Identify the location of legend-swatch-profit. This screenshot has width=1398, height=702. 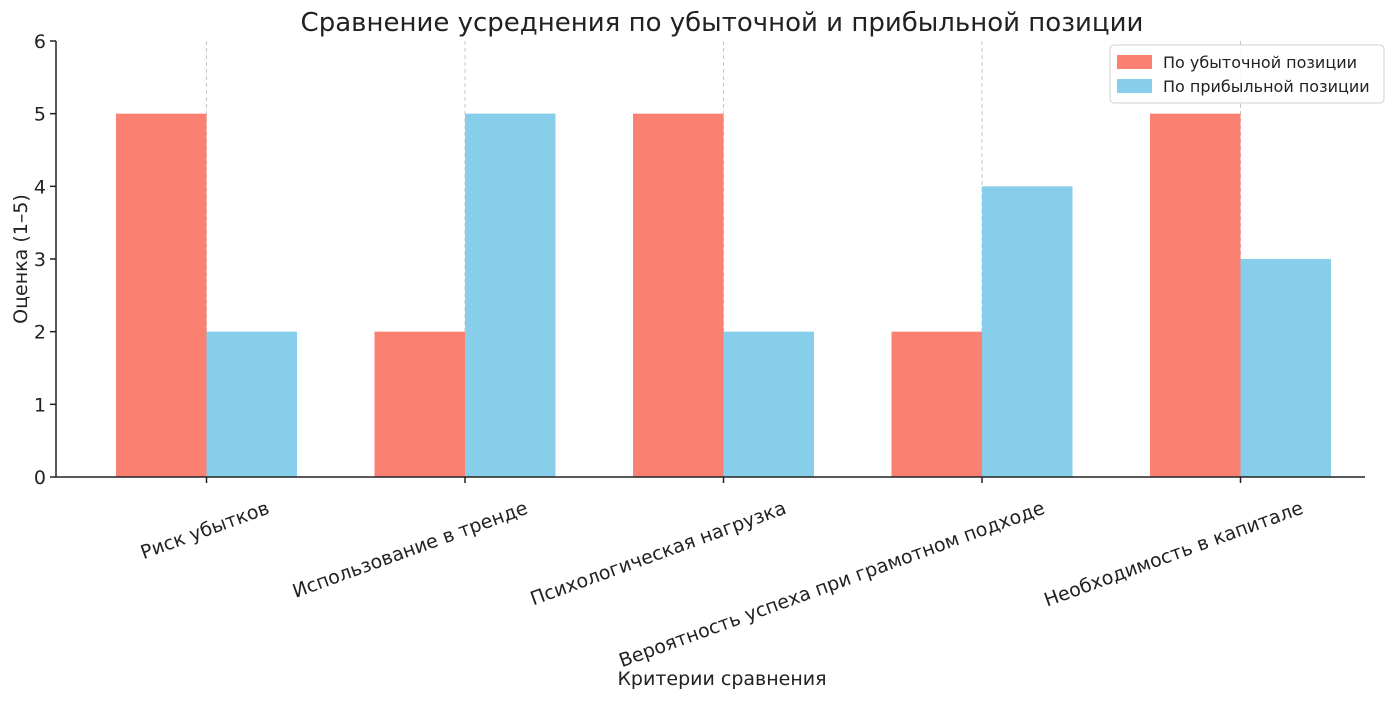
(1134, 86).